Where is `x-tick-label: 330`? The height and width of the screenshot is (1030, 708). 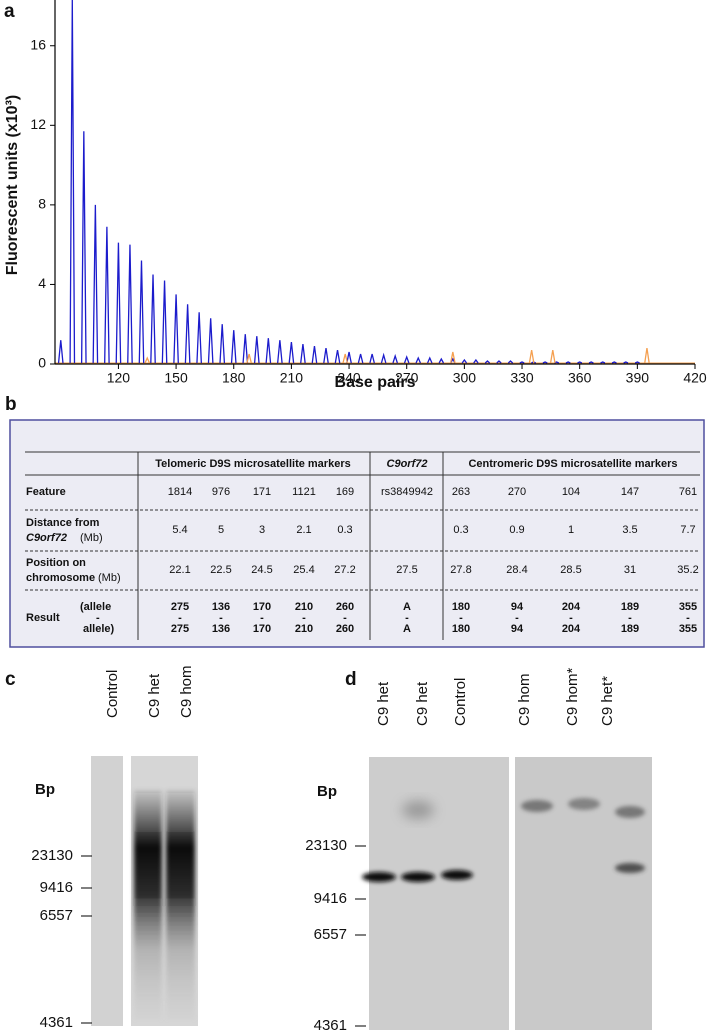 x-tick-label: 330 is located at coordinates (522, 378).